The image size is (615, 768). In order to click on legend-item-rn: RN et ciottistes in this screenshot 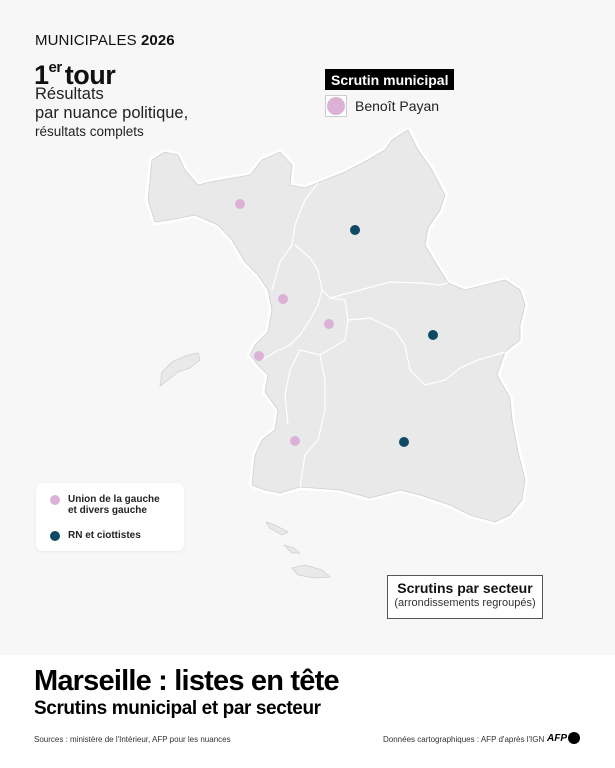, I will do `click(95, 535)`.